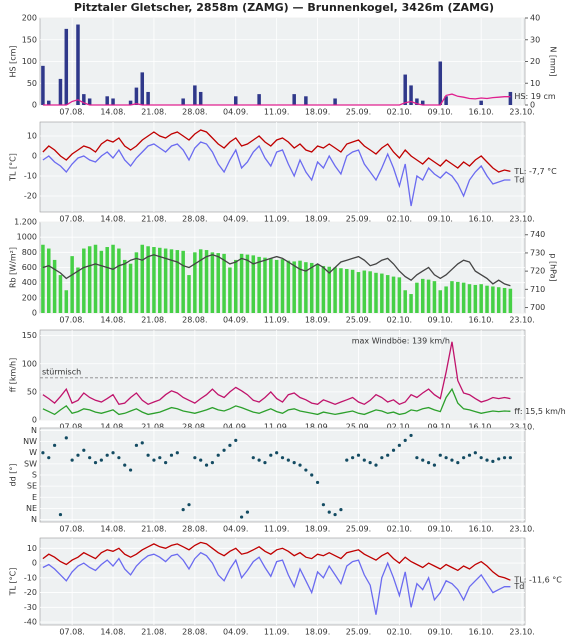  Describe the element at coordinates (32, 391) in the screenshot. I see `y-tick-label: 50` at that location.